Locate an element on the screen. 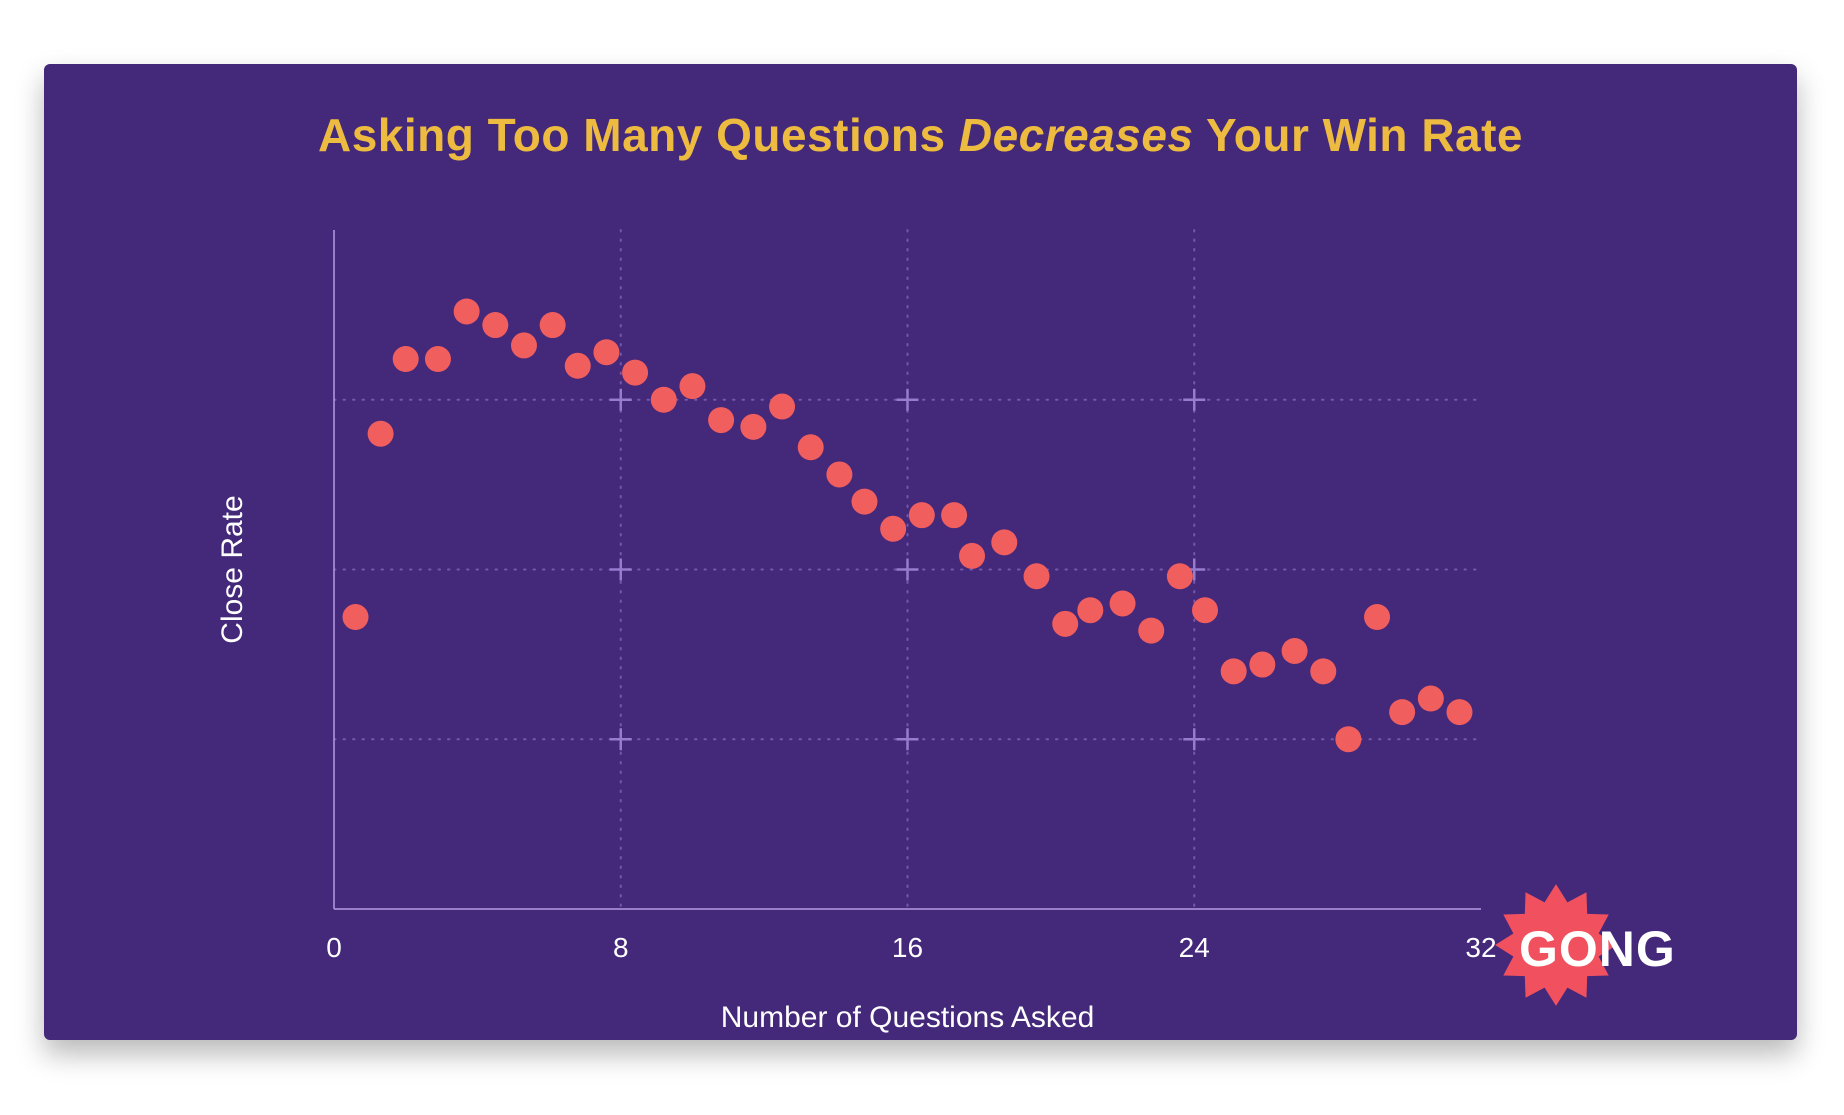  starburst-icon is located at coordinates (1556, 945).